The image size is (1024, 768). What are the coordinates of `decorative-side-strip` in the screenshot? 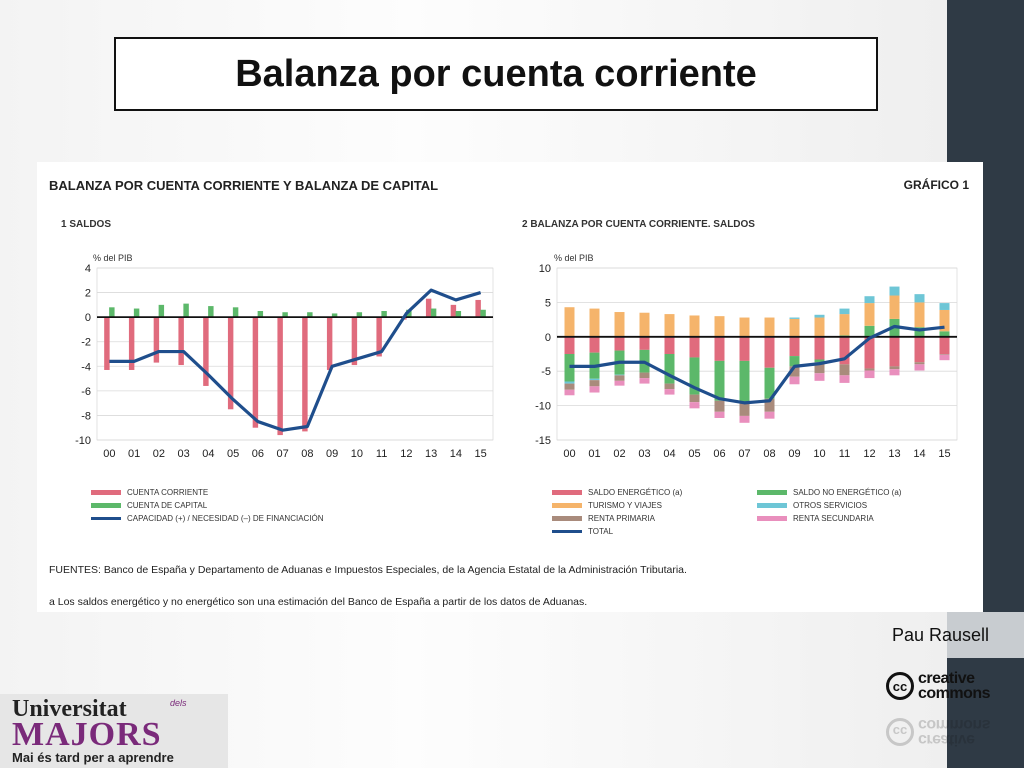 It's located at (985, 635).